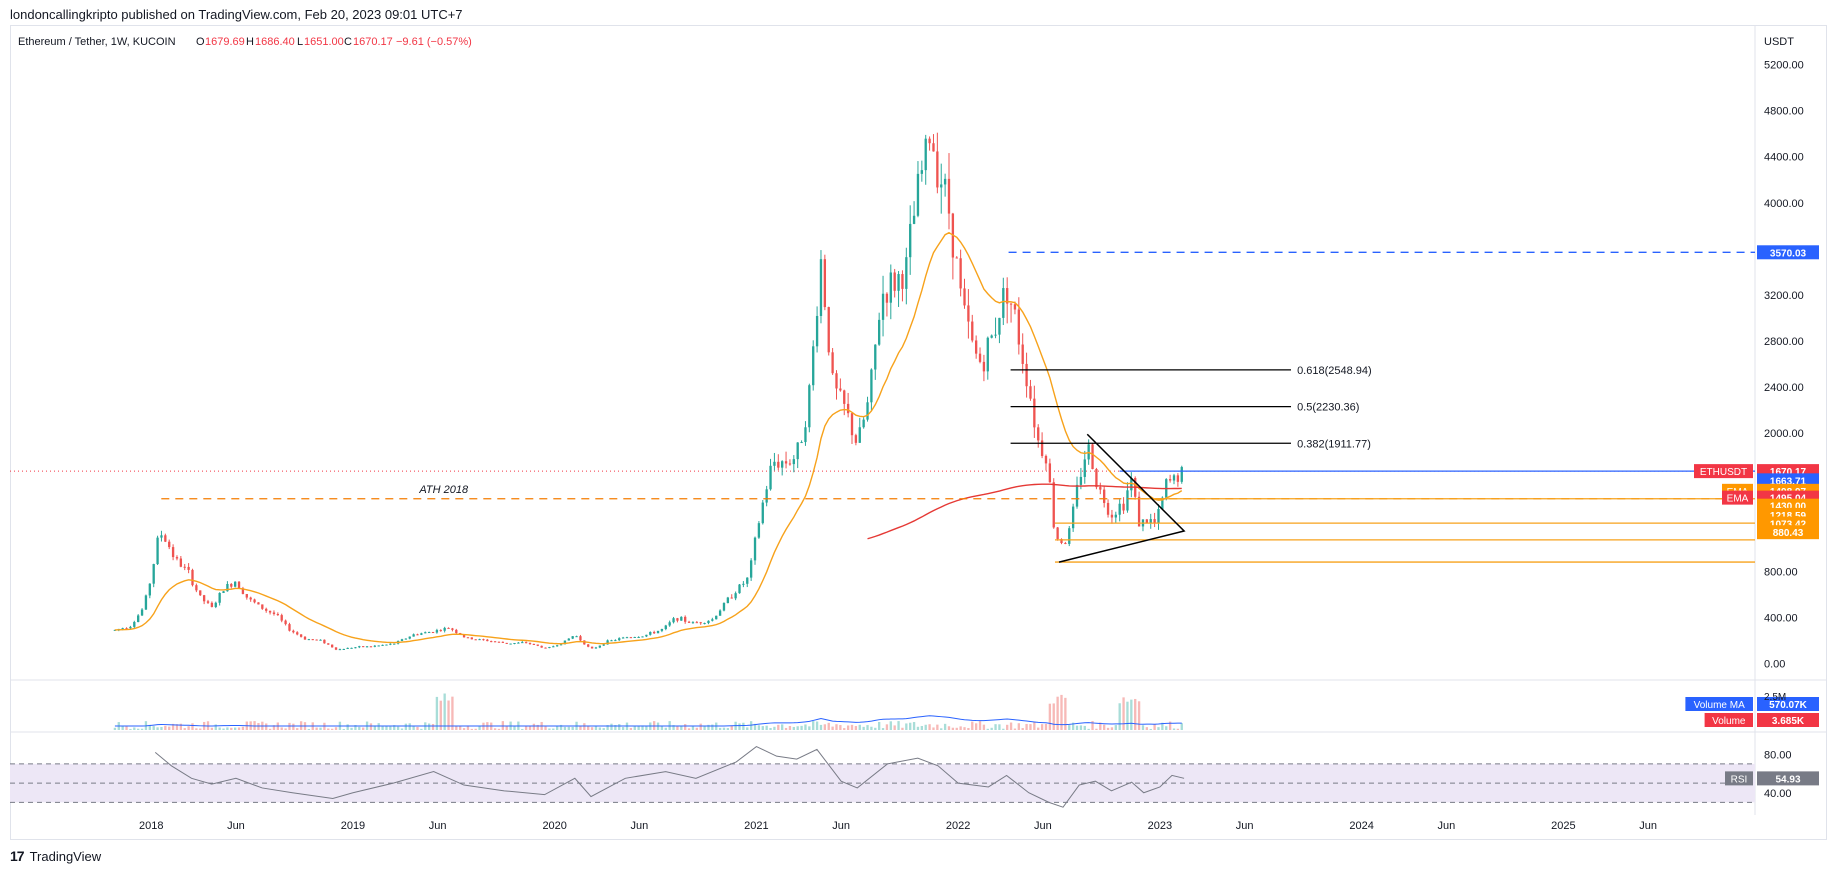  Describe the element at coordinates (17, 856) in the screenshot. I see `tradingview-logo-icon: 17` at that location.